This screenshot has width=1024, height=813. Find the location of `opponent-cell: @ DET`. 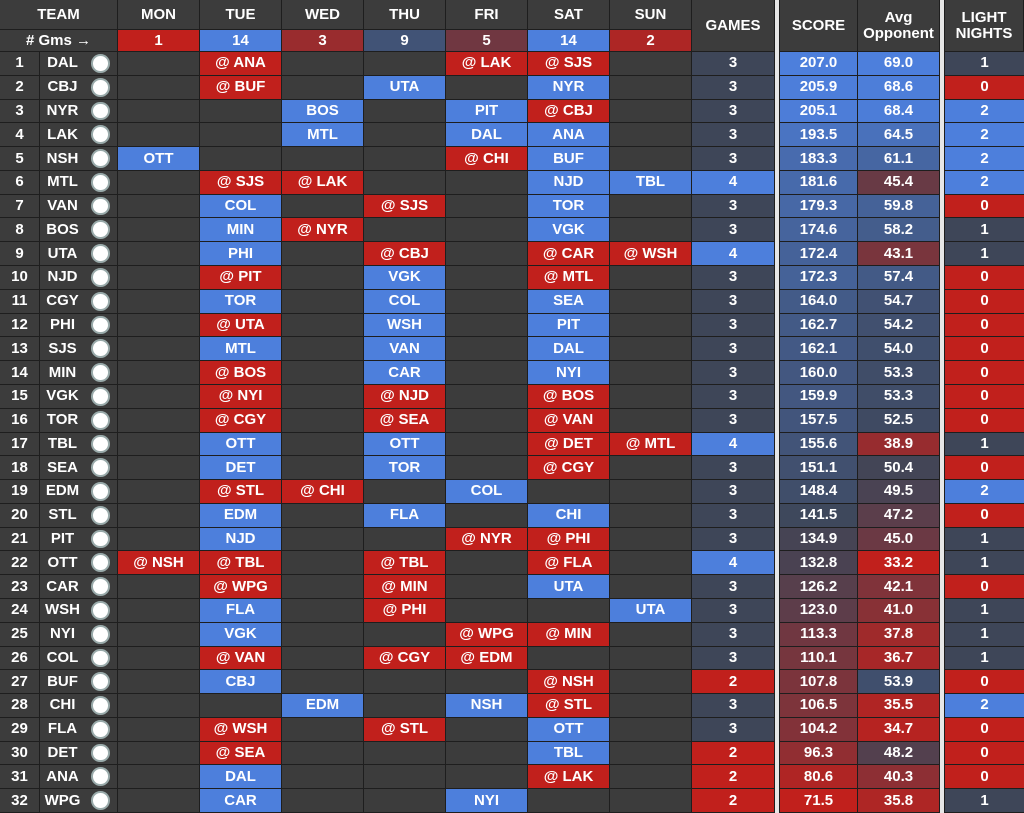

opponent-cell: @ DET is located at coordinates (568, 444).